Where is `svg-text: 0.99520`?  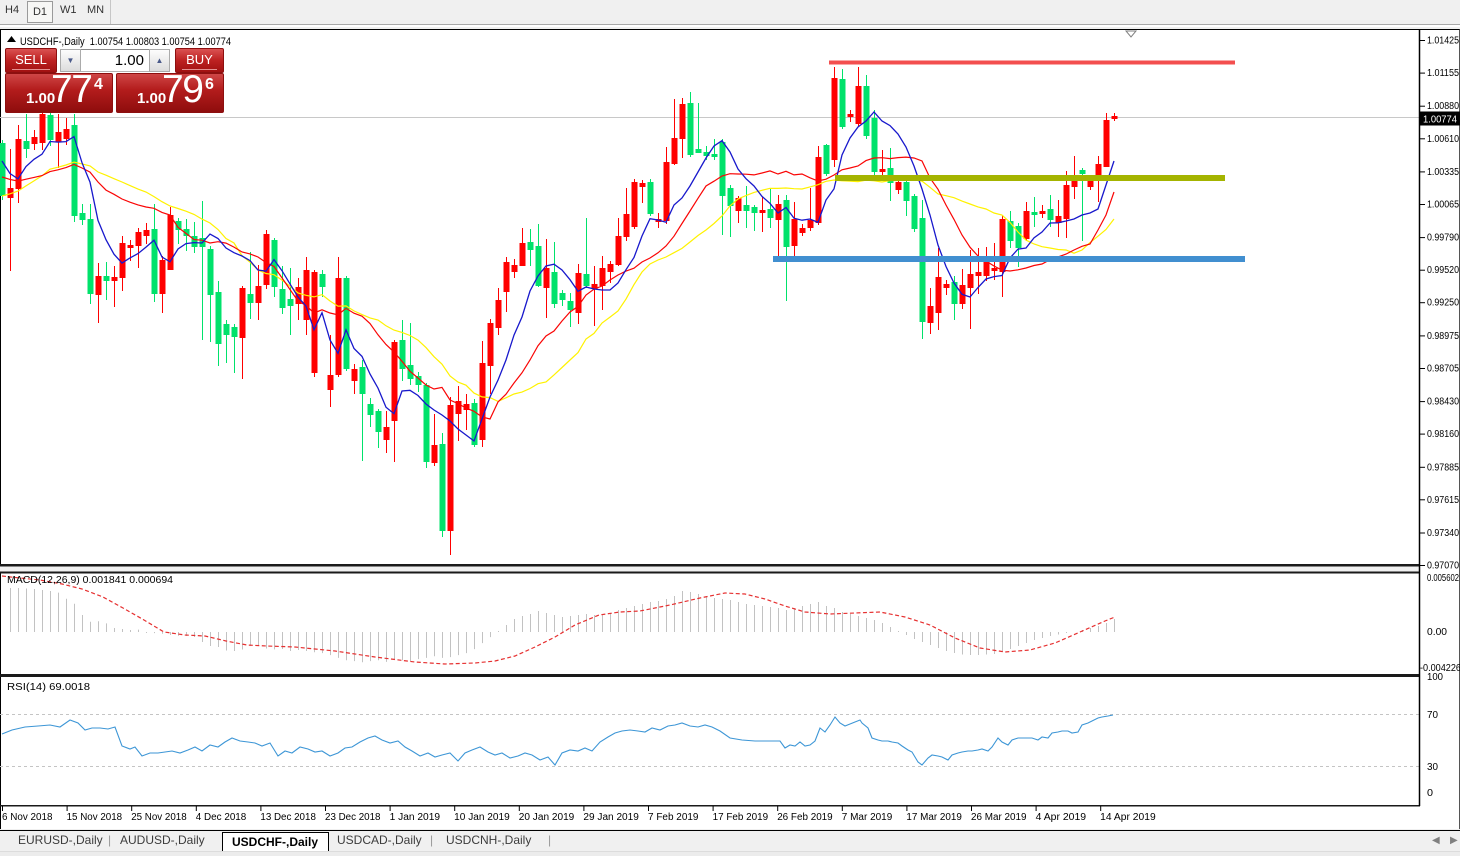 svg-text: 0.99520 is located at coordinates (1443, 270).